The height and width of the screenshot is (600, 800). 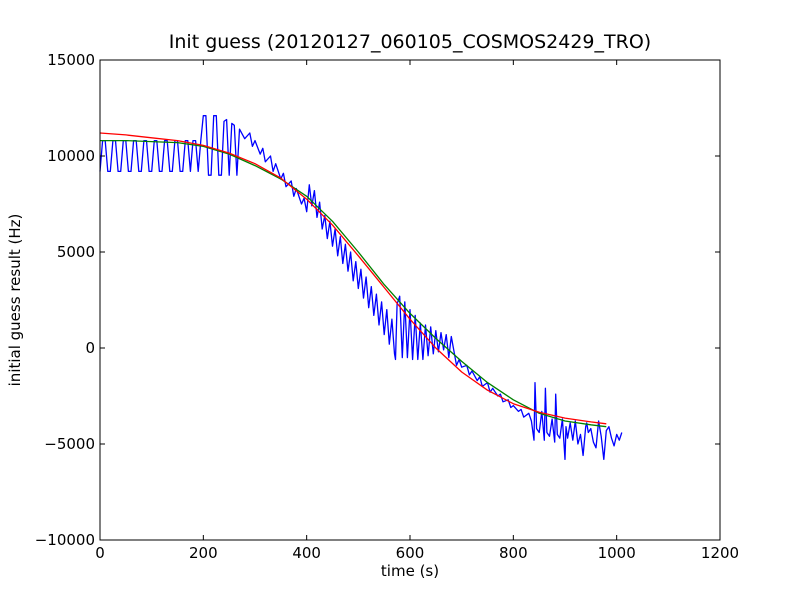 I want to click on x-tick-label: 600, so click(x=410, y=553).